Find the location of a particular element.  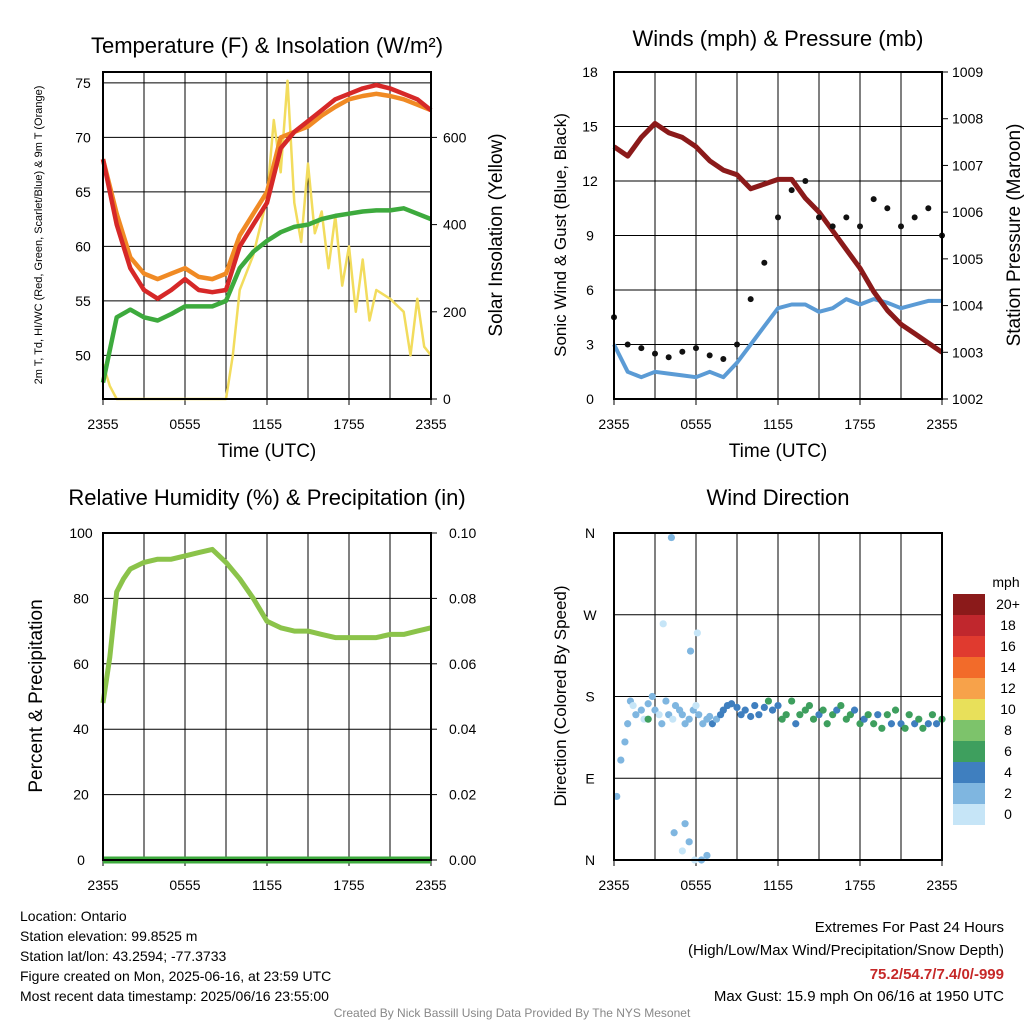

y-tick-label: 0 is located at coordinates (81, 860).